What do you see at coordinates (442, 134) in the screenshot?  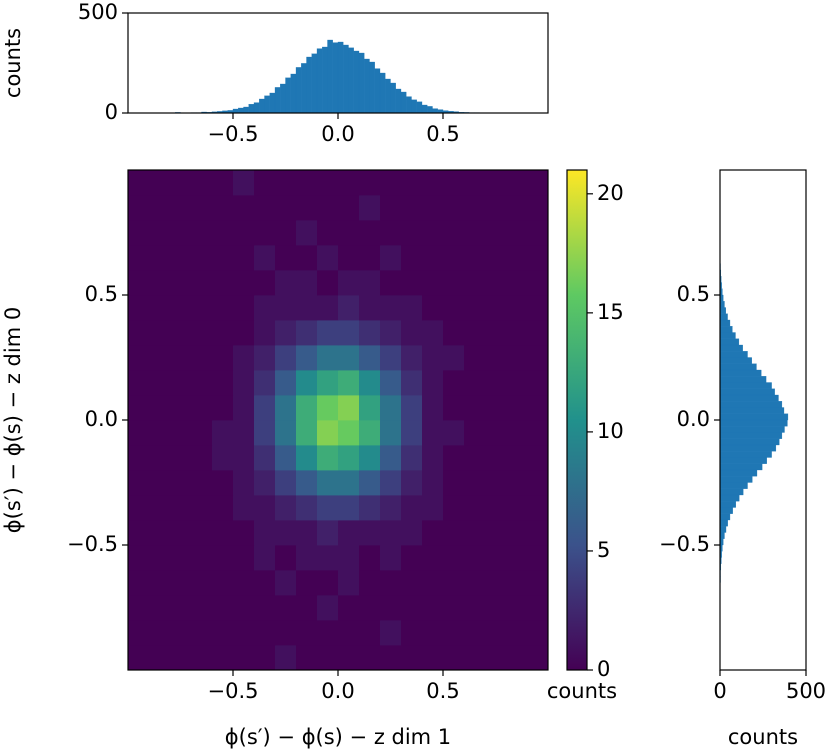 I see `x-tick-label: 0.5` at bounding box center [442, 134].